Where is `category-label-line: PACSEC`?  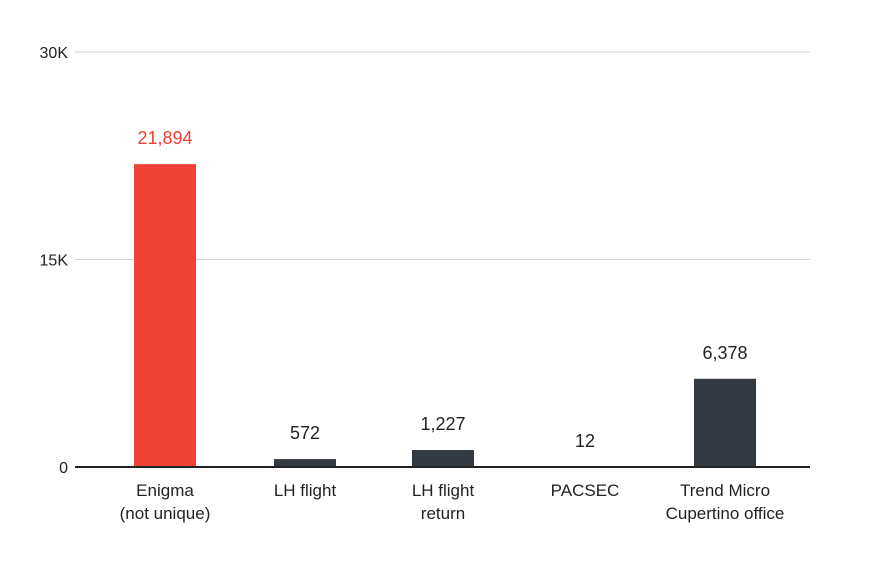
category-label-line: PACSEC is located at coordinates (585, 490).